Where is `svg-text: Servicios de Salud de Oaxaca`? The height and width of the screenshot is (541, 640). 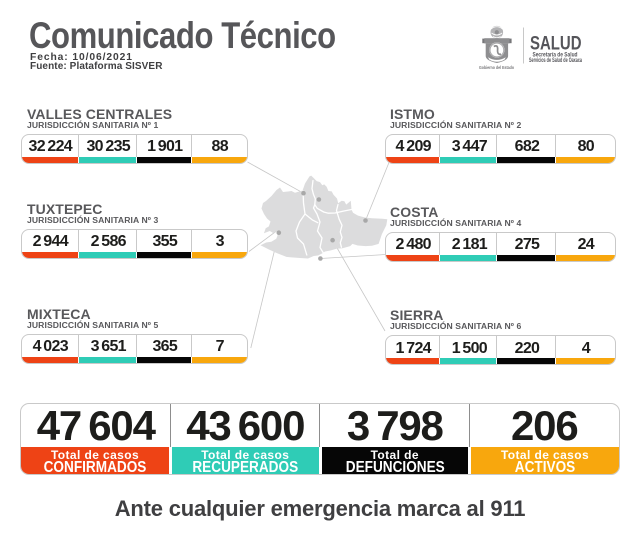
svg-text: Servicios de Salud de Oaxaca is located at coordinates (555, 61).